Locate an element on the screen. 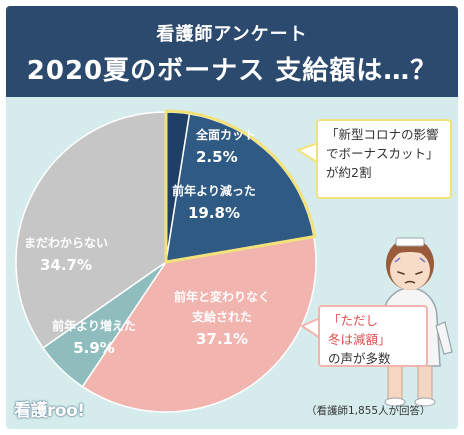 The width and height of the screenshot is (464, 435). slice-label: 前年と変わりなく支給された 37.1% is located at coordinates (222, 318).